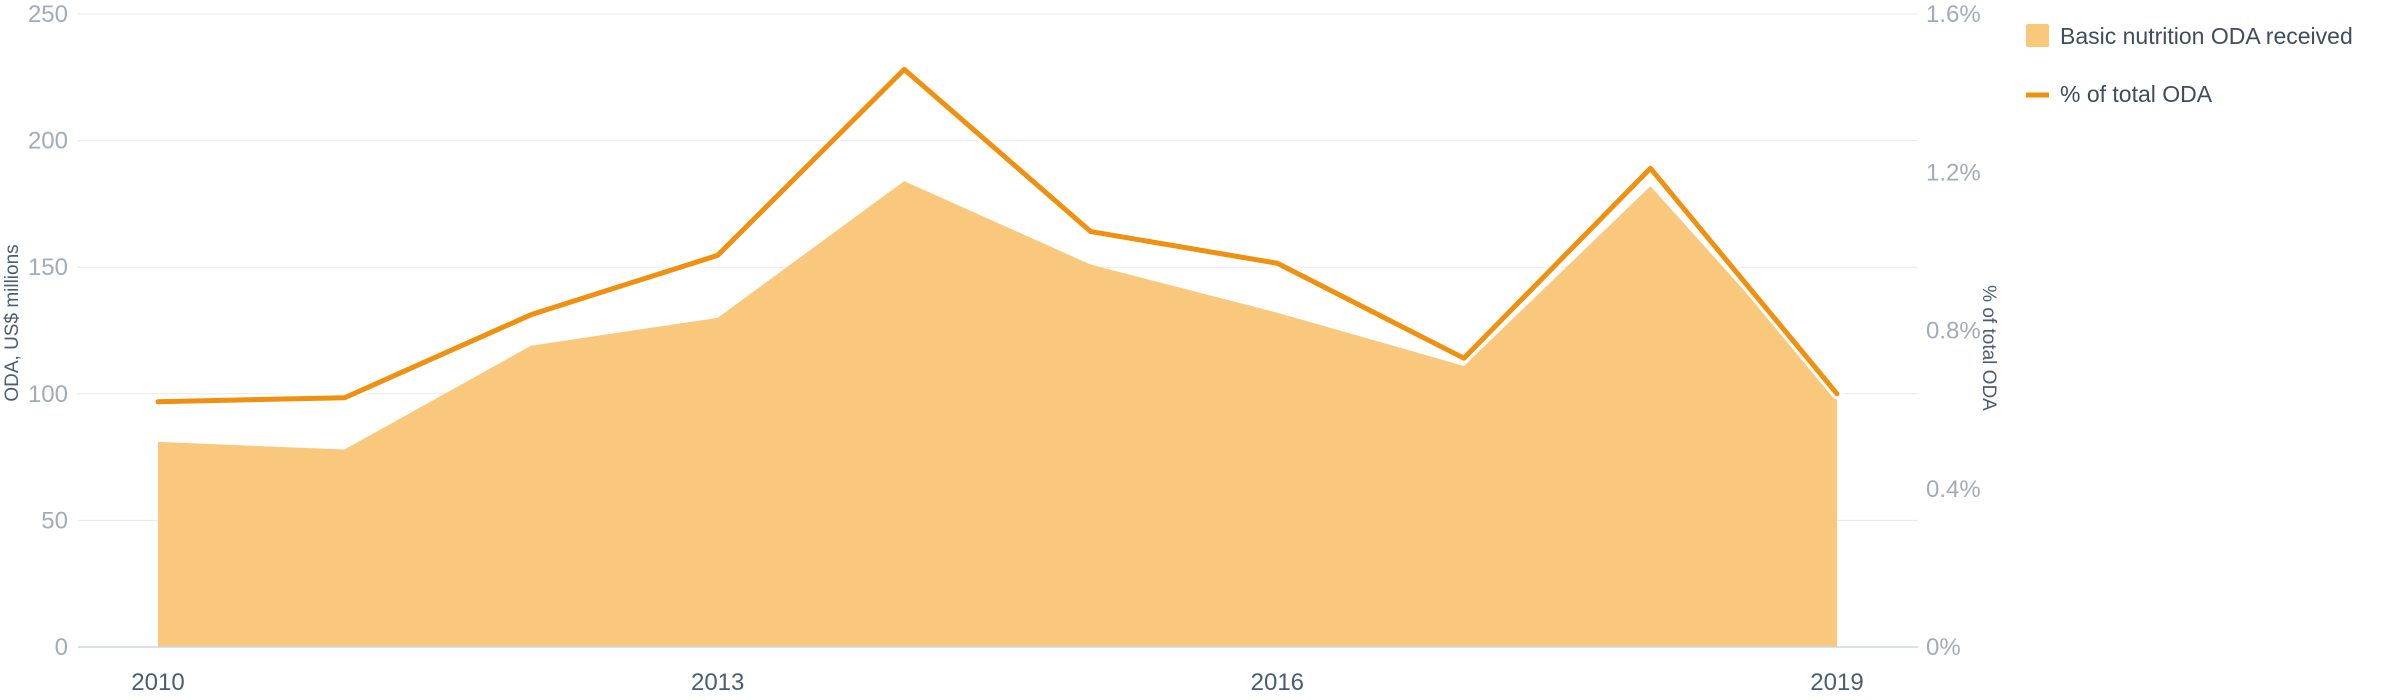 The image size is (2400, 700). I want to click on y-right-tick-label: 1.6%, so click(1953, 14).